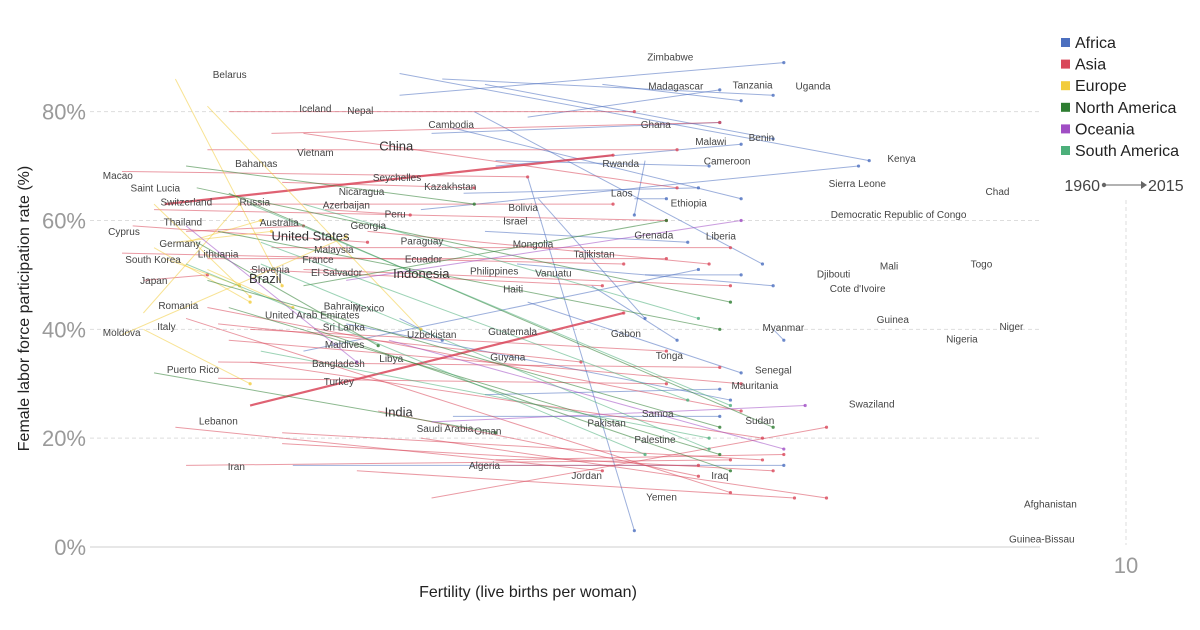 The height and width of the screenshot is (630, 1200). What do you see at coordinates (755, 386) in the screenshot?
I see `country-label: Mauritania` at bounding box center [755, 386].